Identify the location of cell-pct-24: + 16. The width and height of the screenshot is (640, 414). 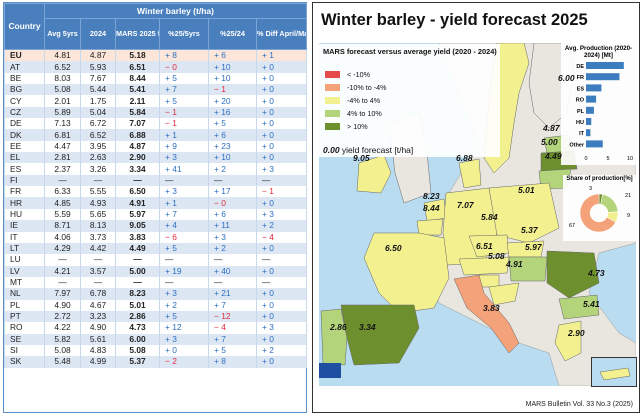
(232, 112).